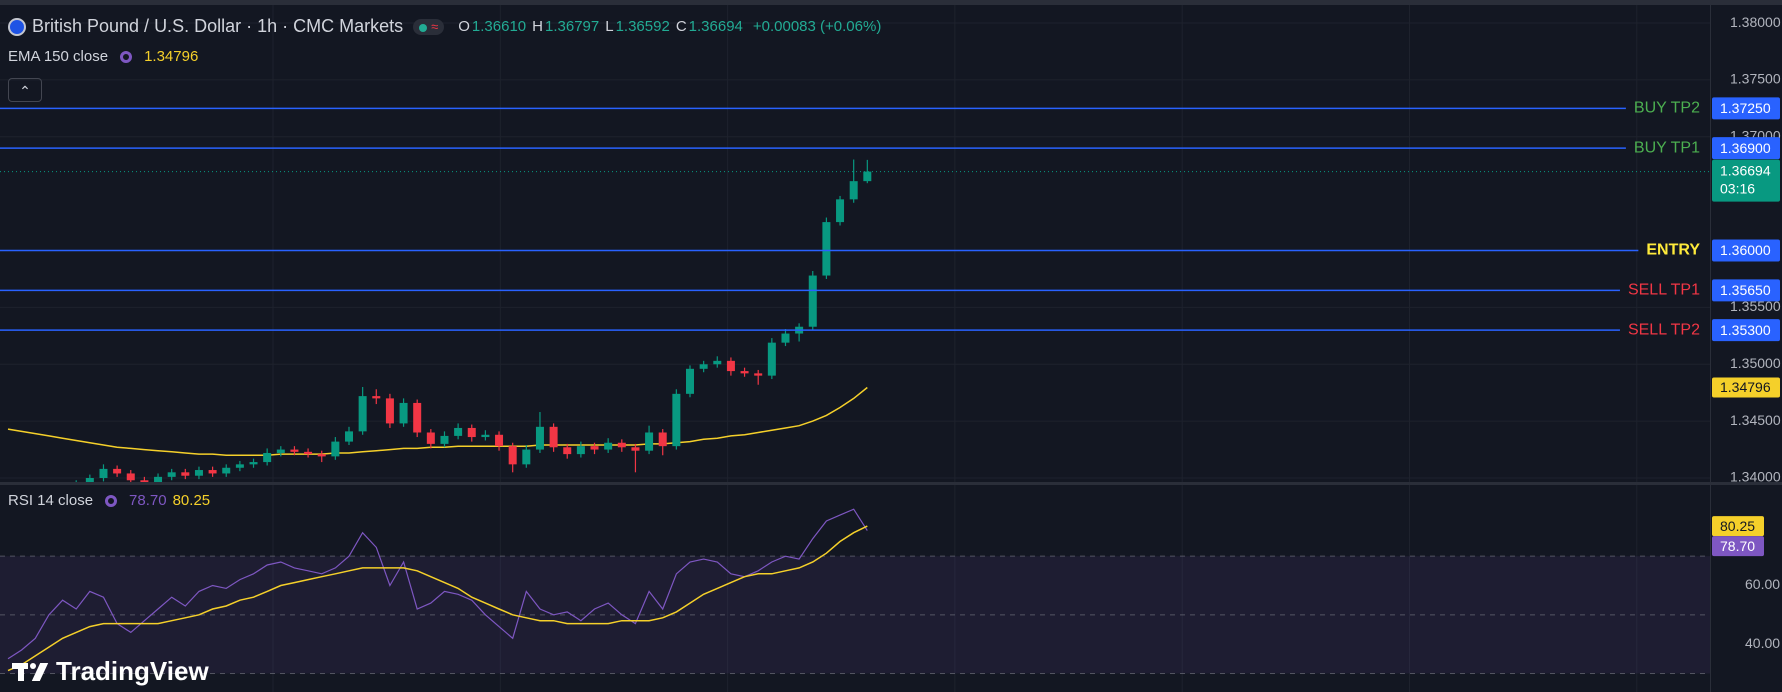 Image resolution: width=1782 pixels, height=692 pixels. Describe the element at coordinates (1667, 108) in the screenshot. I see `level-label: BUY TP2` at that location.